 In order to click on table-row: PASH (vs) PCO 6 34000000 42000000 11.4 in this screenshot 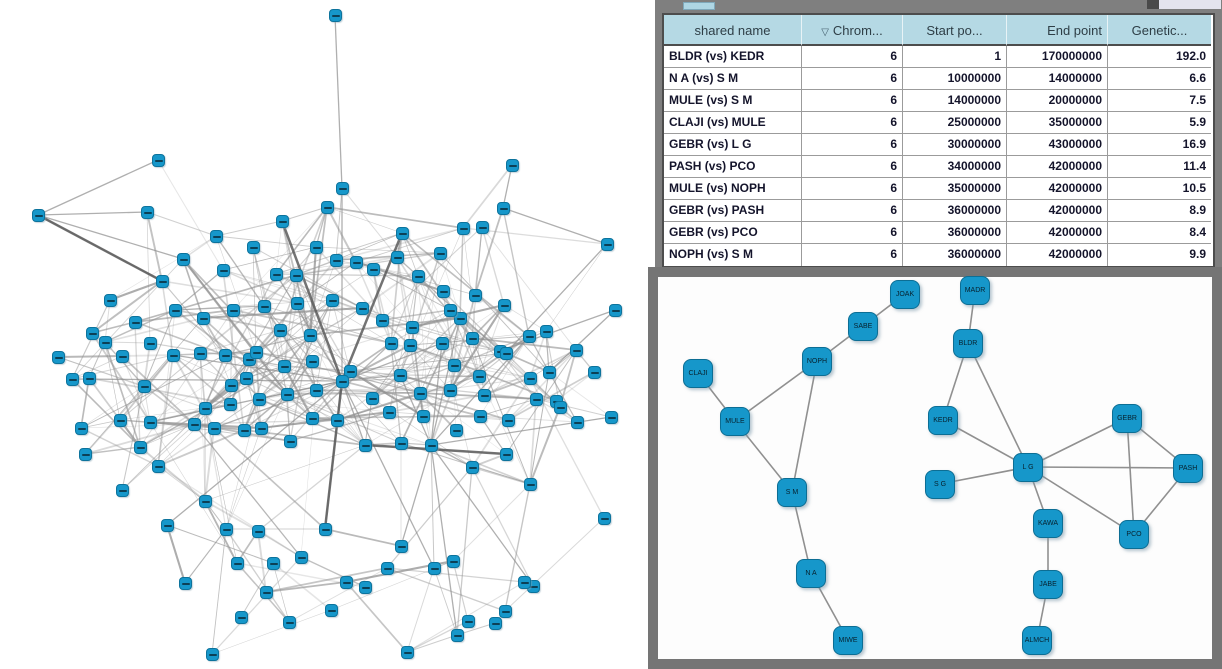, I will do `click(938, 167)`.